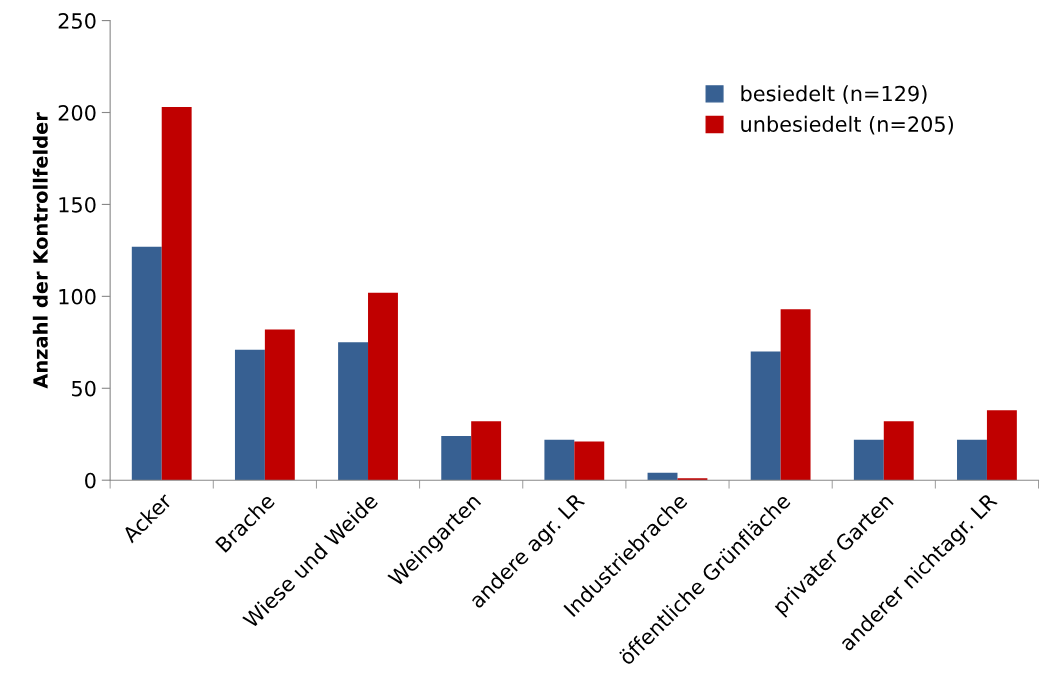  Describe the element at coordinates (77, 204) in the screenshot. I see `y-tick-label: 150` at that location.